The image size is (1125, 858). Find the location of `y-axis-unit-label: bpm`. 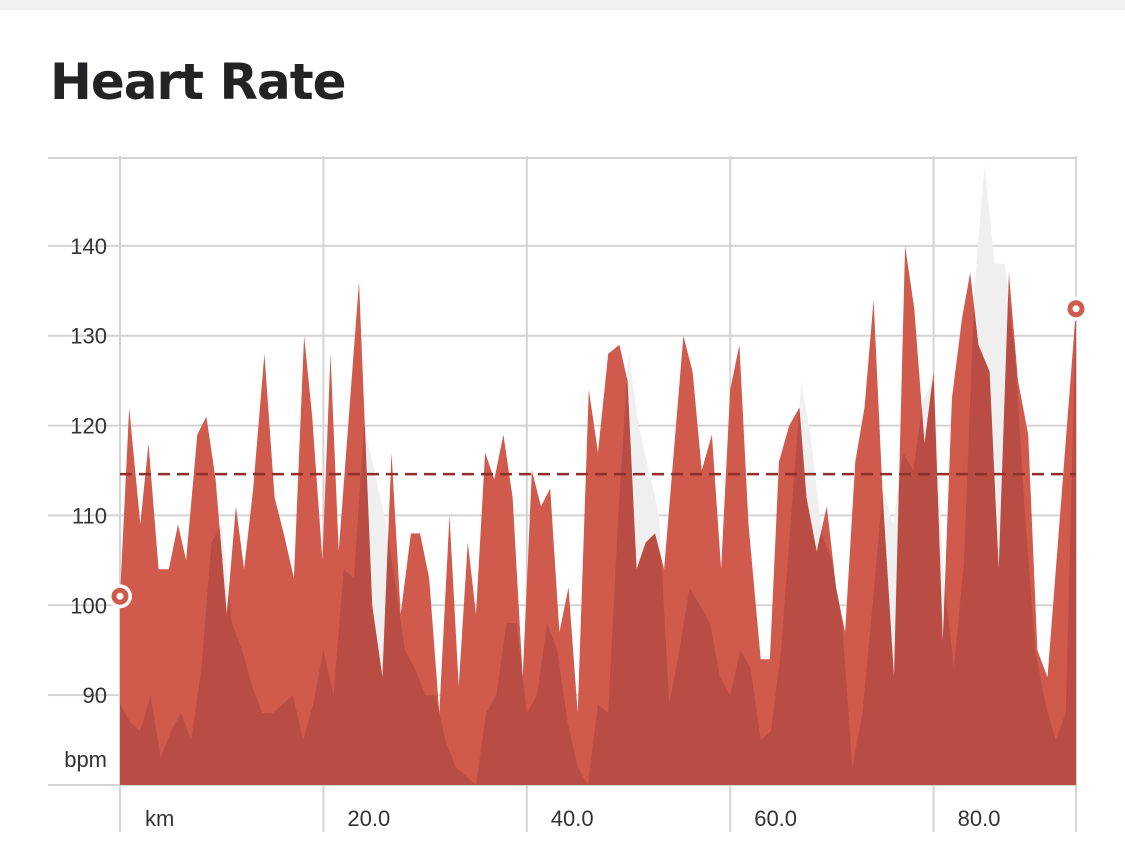

y-axis-unit-label: bpm is located at coordinates (85, 759).